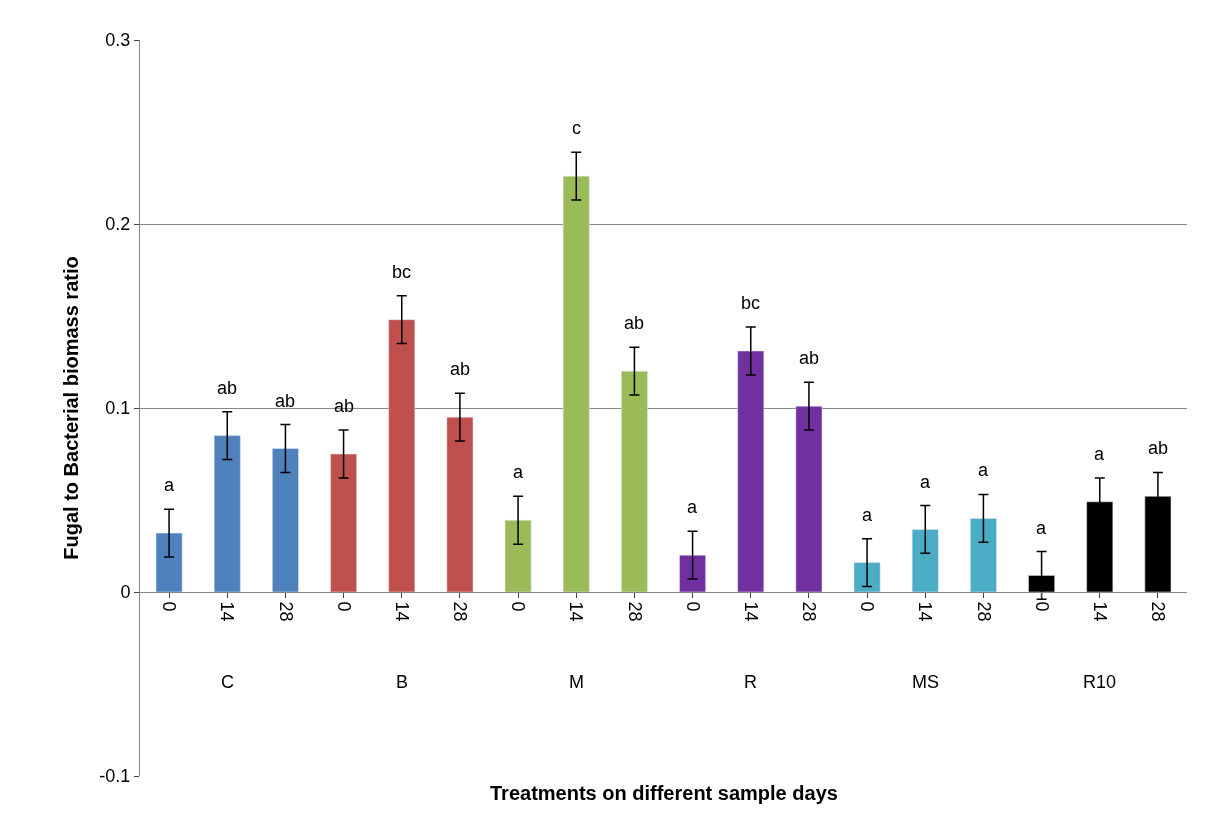 This screenshot has height=836, width=1207. I want to click on annotation: R10, so click(1100, 682).